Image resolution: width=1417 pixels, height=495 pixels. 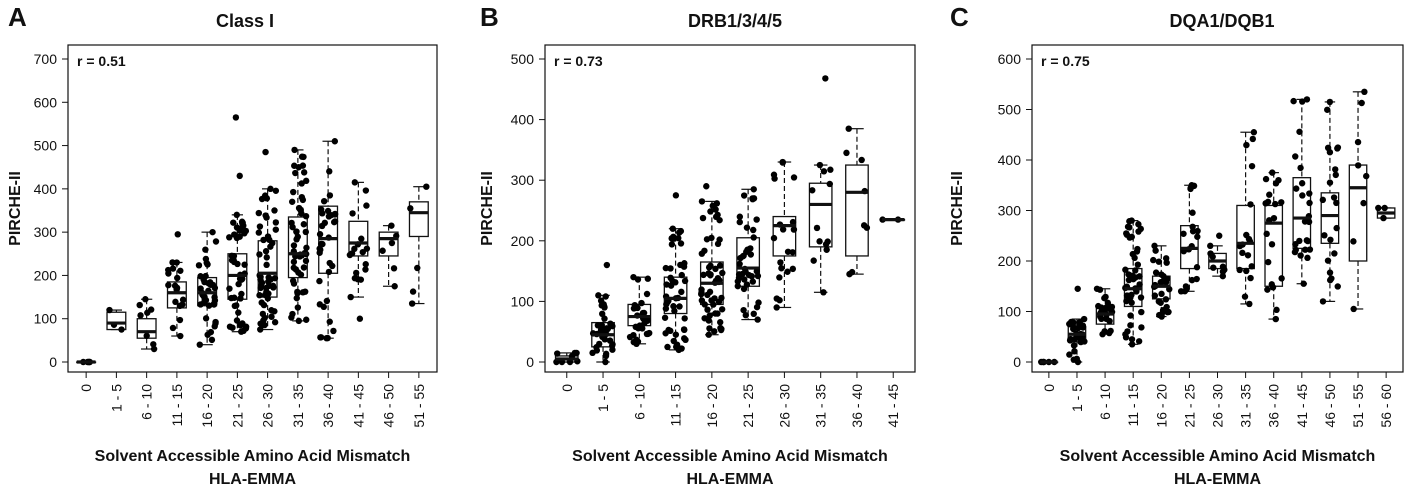 I want to click on correlation-label: r = 0.51, so click(x=101, y=61).